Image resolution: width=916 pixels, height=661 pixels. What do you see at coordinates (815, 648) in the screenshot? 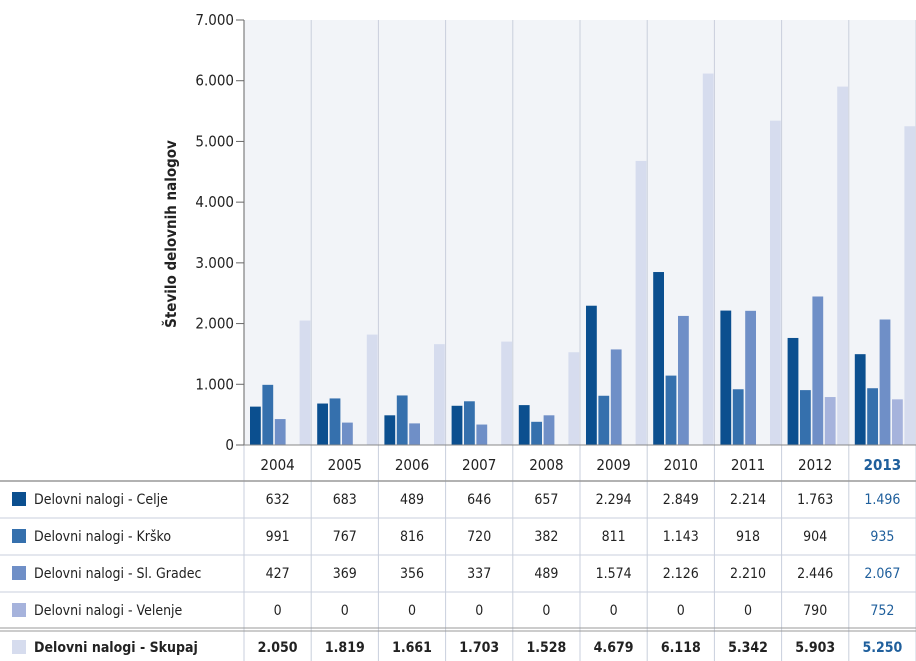
I see `data-label: 5.903` at bounding box center [815, 648].